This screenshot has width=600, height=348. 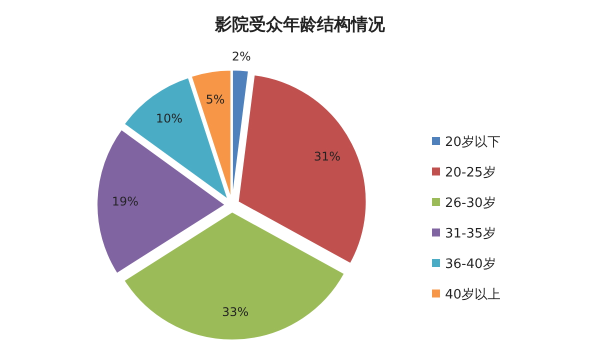 I want to click on data-label: 33%, so click(x=235, y=311).